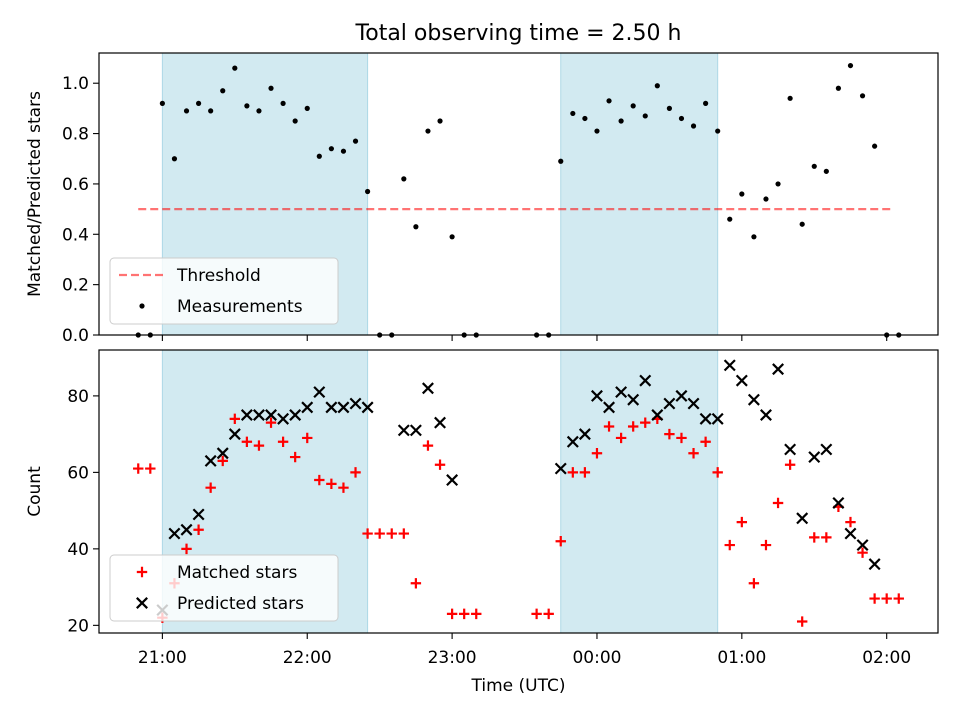 This screenshot has width=960, height=720. I want to click on ratio-y-tick-label: 0.6, so click(75, 185).